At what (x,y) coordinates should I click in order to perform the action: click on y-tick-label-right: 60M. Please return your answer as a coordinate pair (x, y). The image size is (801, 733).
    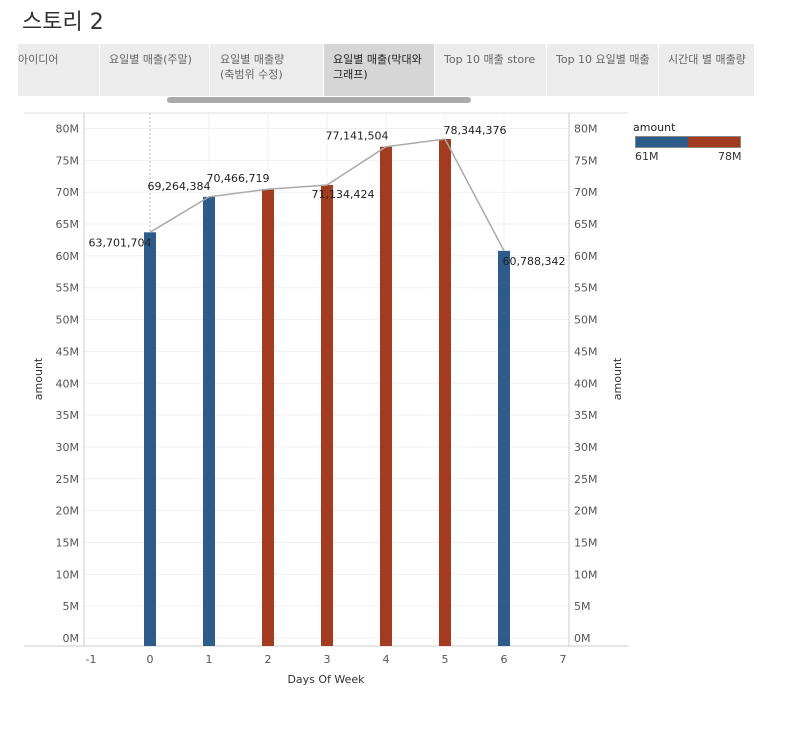
    Looking at the image, I should click on (586, 256).